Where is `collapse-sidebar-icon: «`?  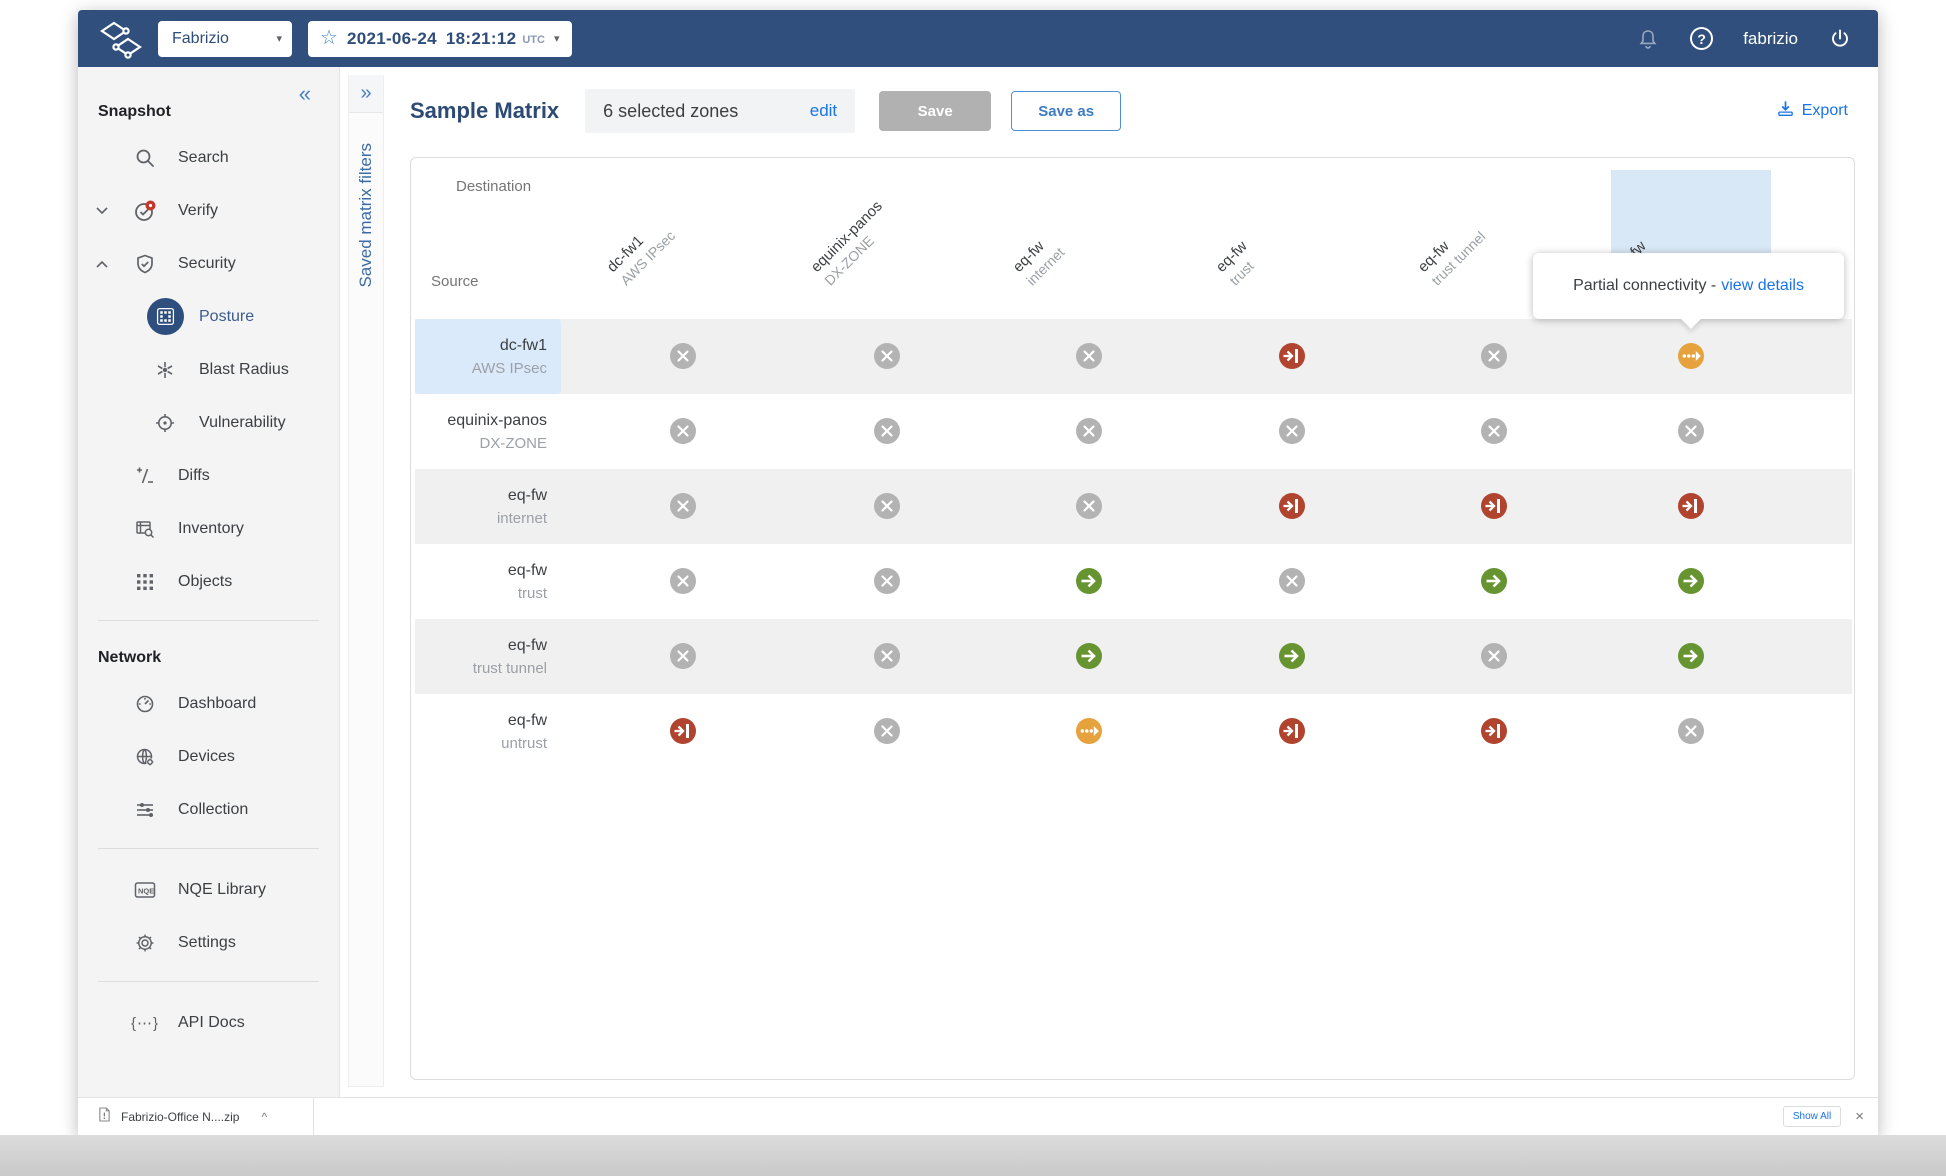 collapse-sidebar-icon: « is located at coordinates (304, 93).